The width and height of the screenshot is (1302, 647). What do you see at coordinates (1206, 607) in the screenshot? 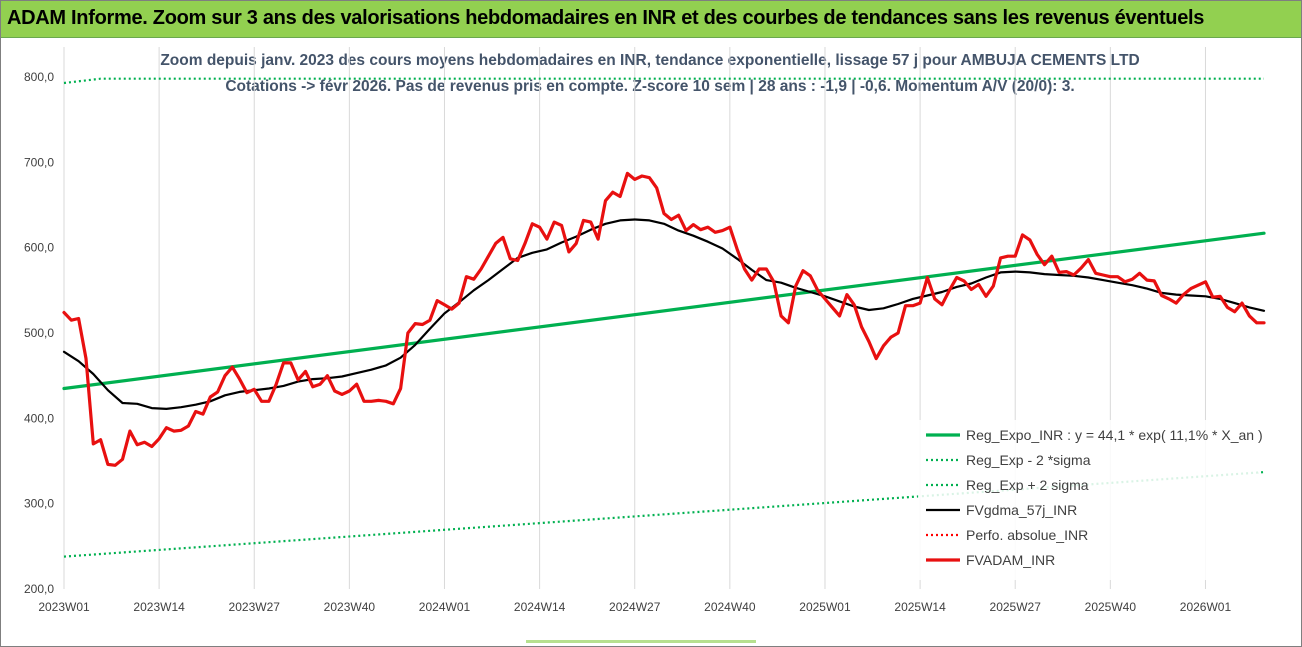
I see `x-tick-label: 2026W01` at bounding box center [1206, 607].